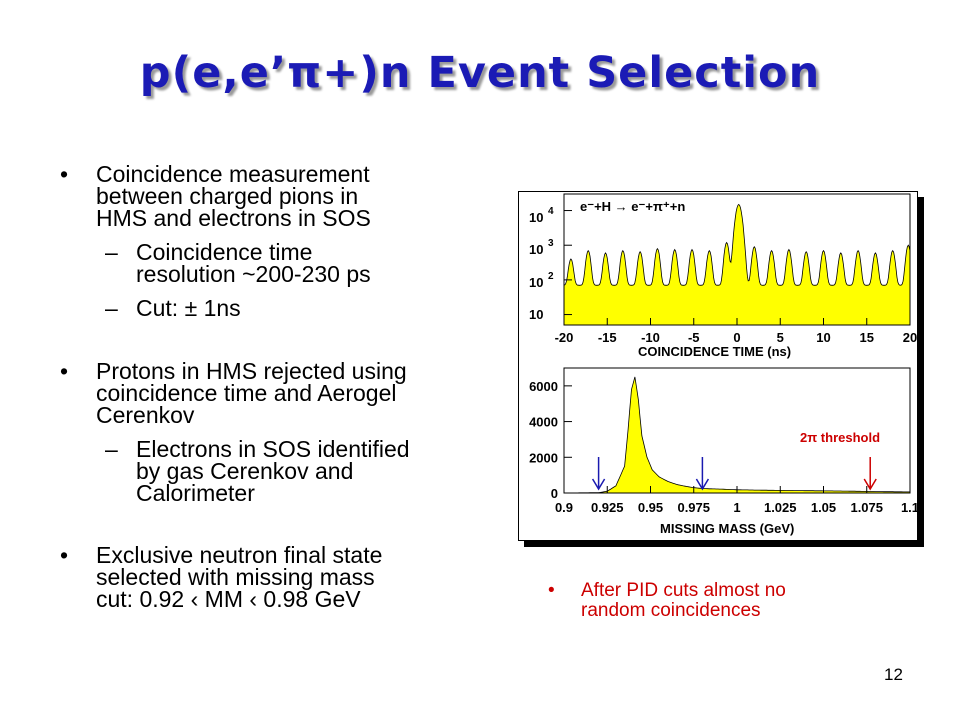 This screenshot has width=960, height=720. What do you see at coordinates (554, 493) in the screenshot?
I see `bottom-y-tick-label: 0` at bounding box center [554, 493].